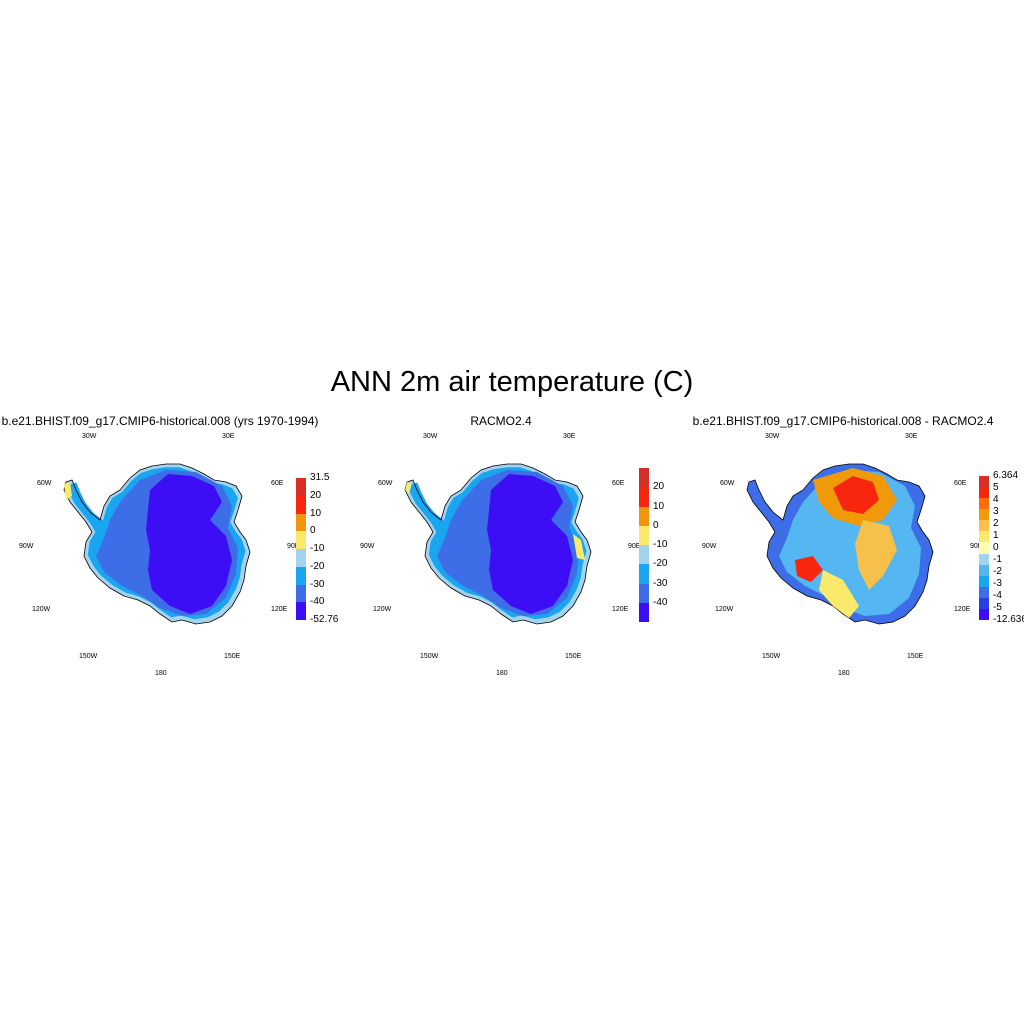 Image resolution: width=1024 pixels, height=1024 pixels. I want to click on colorbar-label: -12.636, so click(1008, 619).